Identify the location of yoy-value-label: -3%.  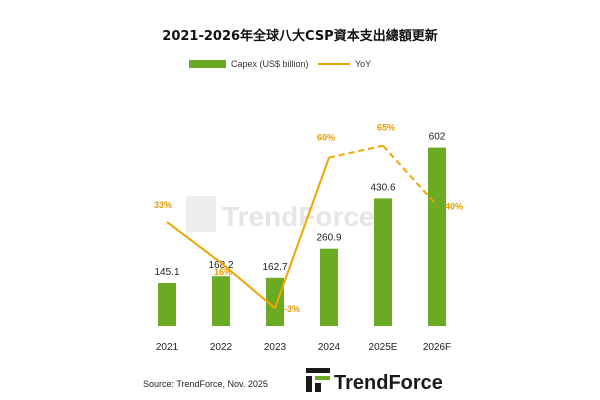
(292, 309).